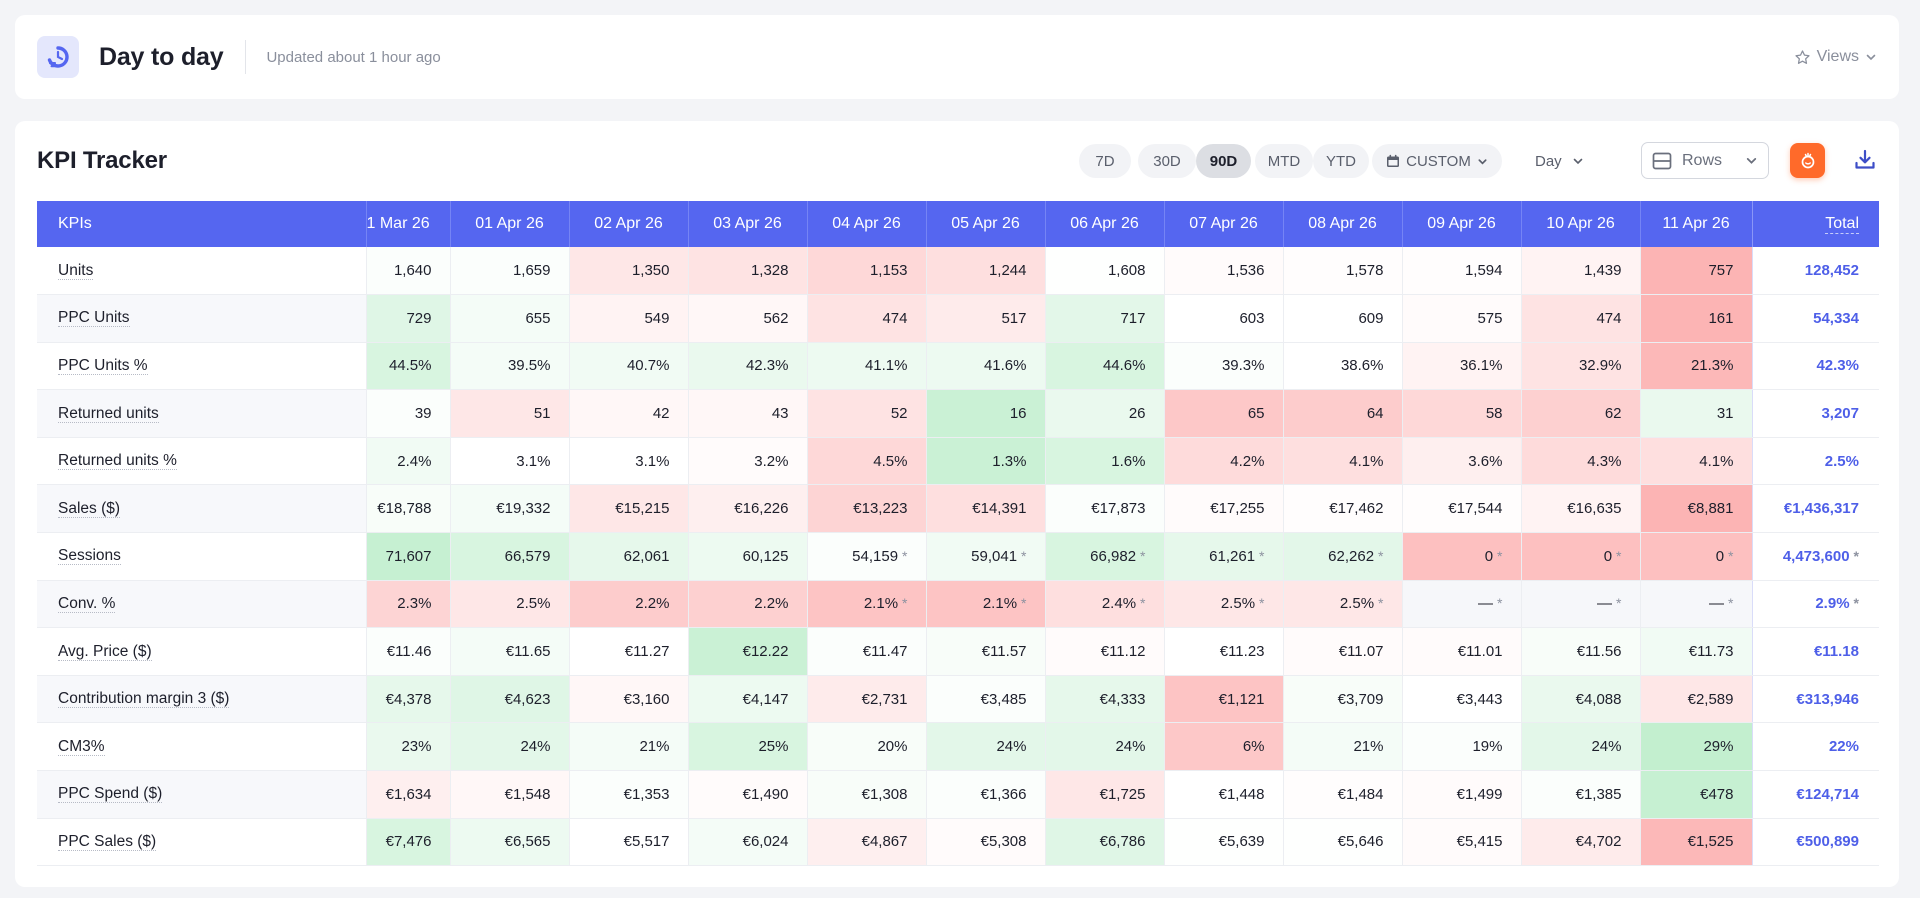  I want to click on kpi-value-cell: €3,443, so click(1461, 699).